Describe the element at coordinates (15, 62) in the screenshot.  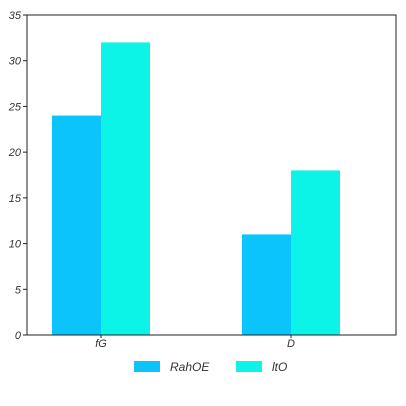
I see `y-tick-label: 30` at that location.